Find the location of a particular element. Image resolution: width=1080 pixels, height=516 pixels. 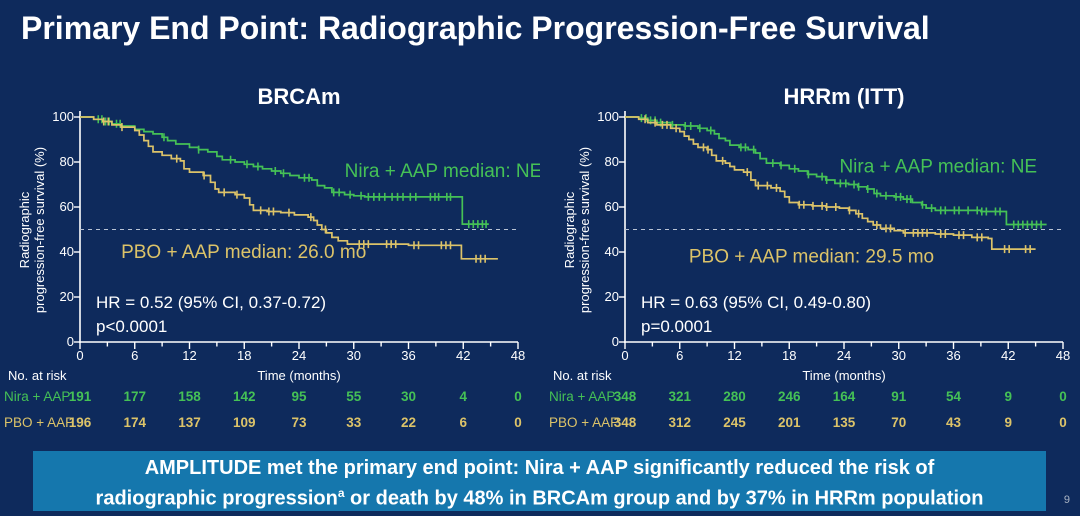

risk-value: 33 is located at coordinates (354, 422).